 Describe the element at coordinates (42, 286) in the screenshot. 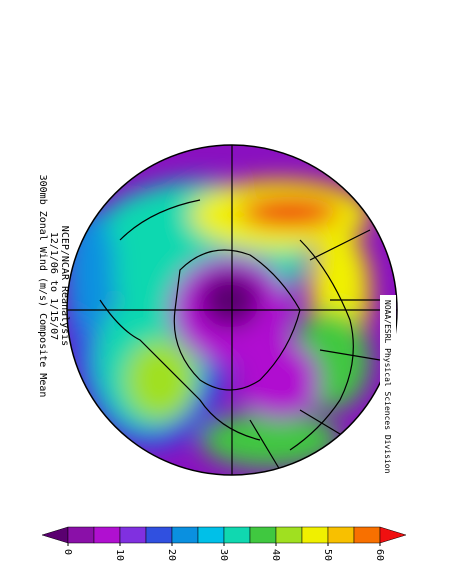

I see `title: 300mb Zonal Wind (m/s) Composite Mean` at that location.